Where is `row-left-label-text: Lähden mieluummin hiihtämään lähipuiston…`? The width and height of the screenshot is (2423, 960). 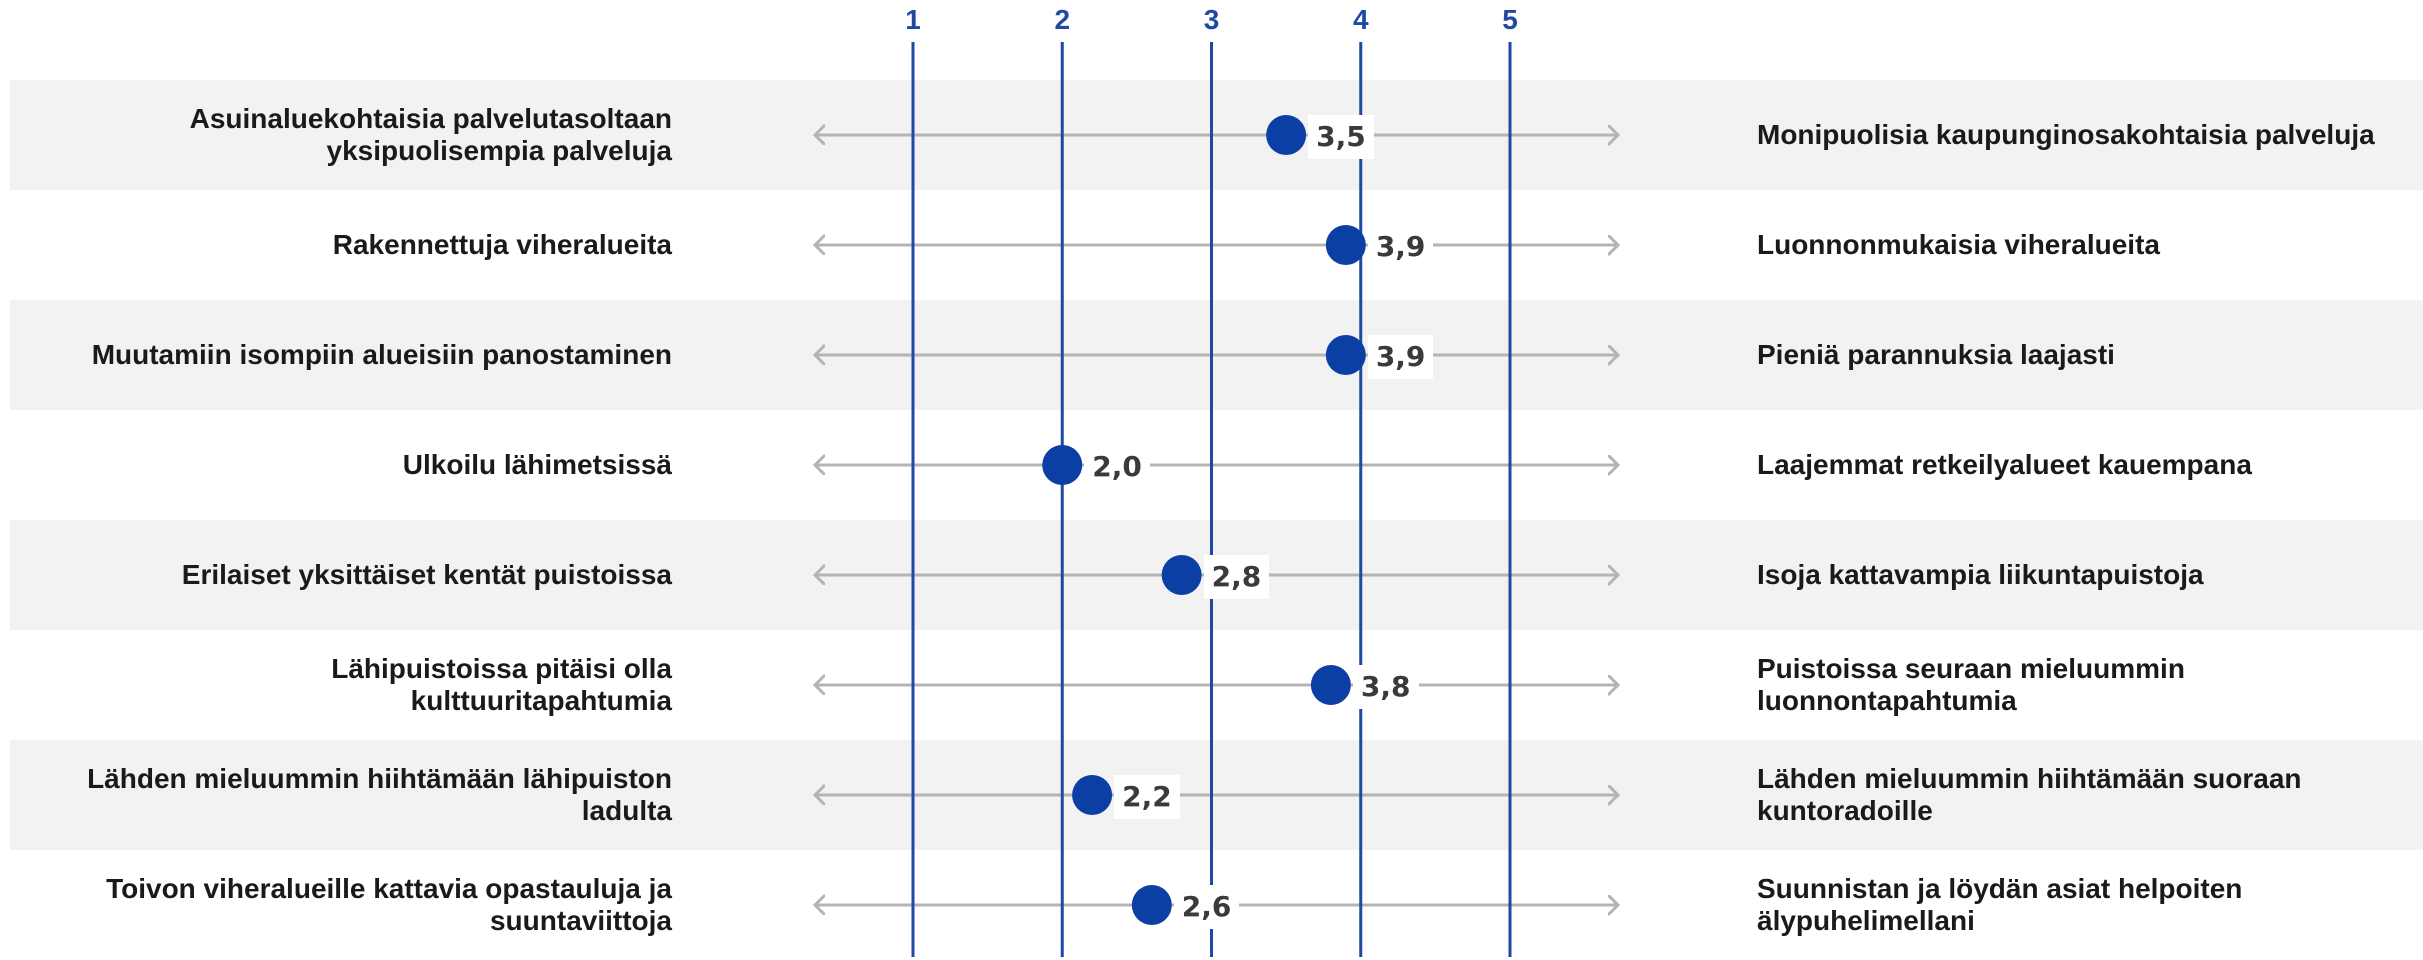 row-left-label-text: Lähden mieluummin hiihtämään lähipuiston… is located at coordinates (379, 794).